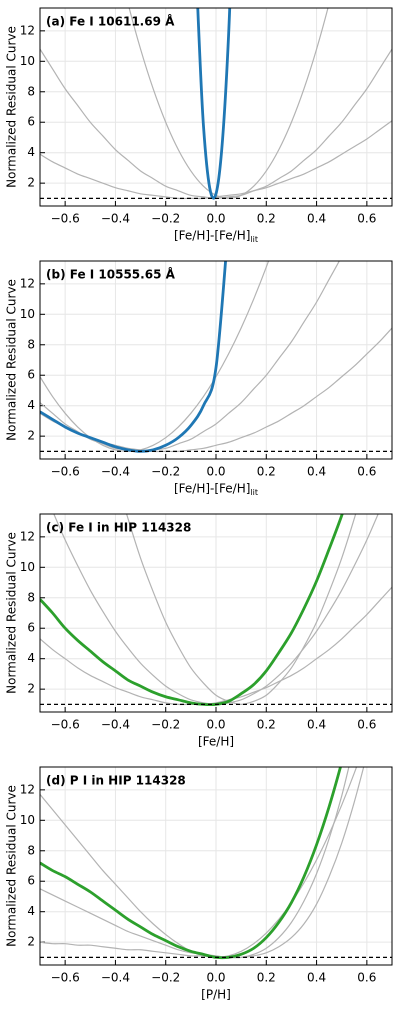  What do you see at coordinates (116, 781) in the screenshot?
I see `panel-title: (d) P I in HIP 114328` at bounding box center [116, 781].